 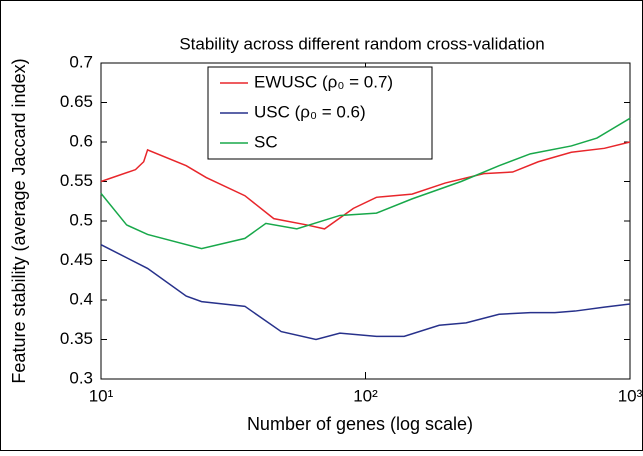 What do you see at coordinates (76, 180) in the screenshot?
I see `y-tick-label: 0.55` at bounding box center [76, 180].